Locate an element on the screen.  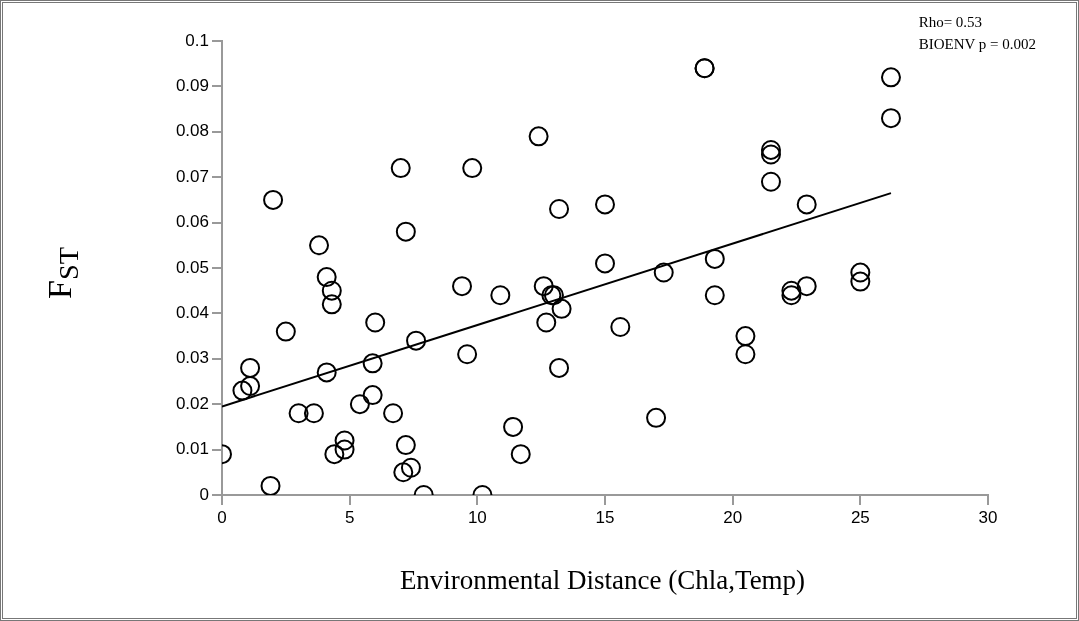
y-tick-label: 0.08 is located at coordinates (192, 131).